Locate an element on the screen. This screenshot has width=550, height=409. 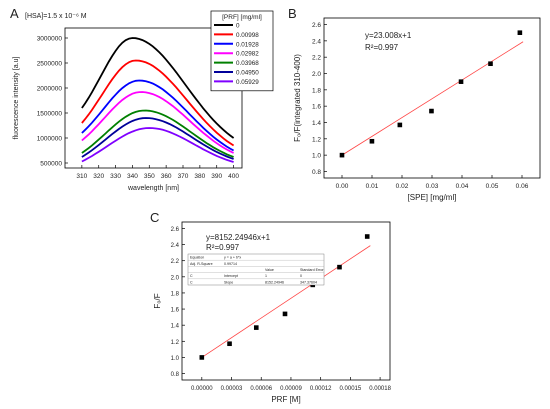
stats-table-cell: Standard Error is located at coordinates (312, 270).